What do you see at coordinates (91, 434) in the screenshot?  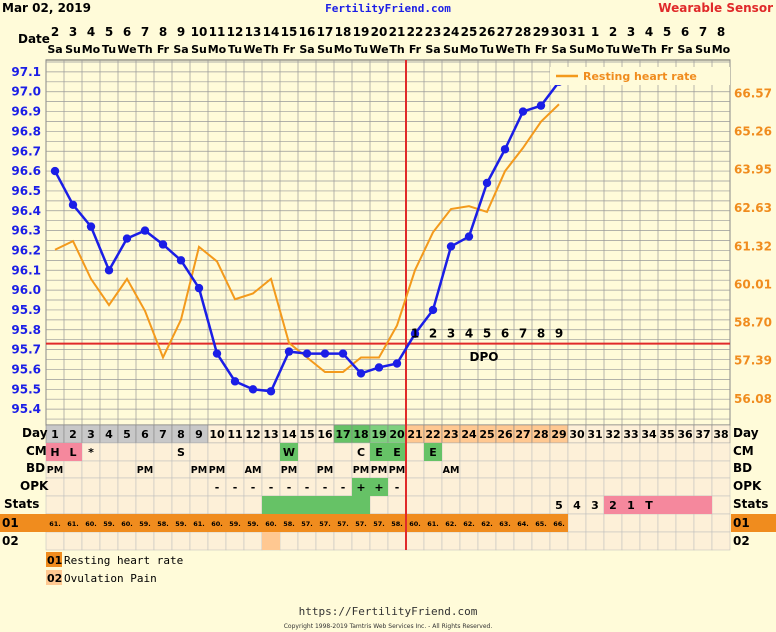 I see `cycle-day-label: 3` at bounding box center [91, 434].